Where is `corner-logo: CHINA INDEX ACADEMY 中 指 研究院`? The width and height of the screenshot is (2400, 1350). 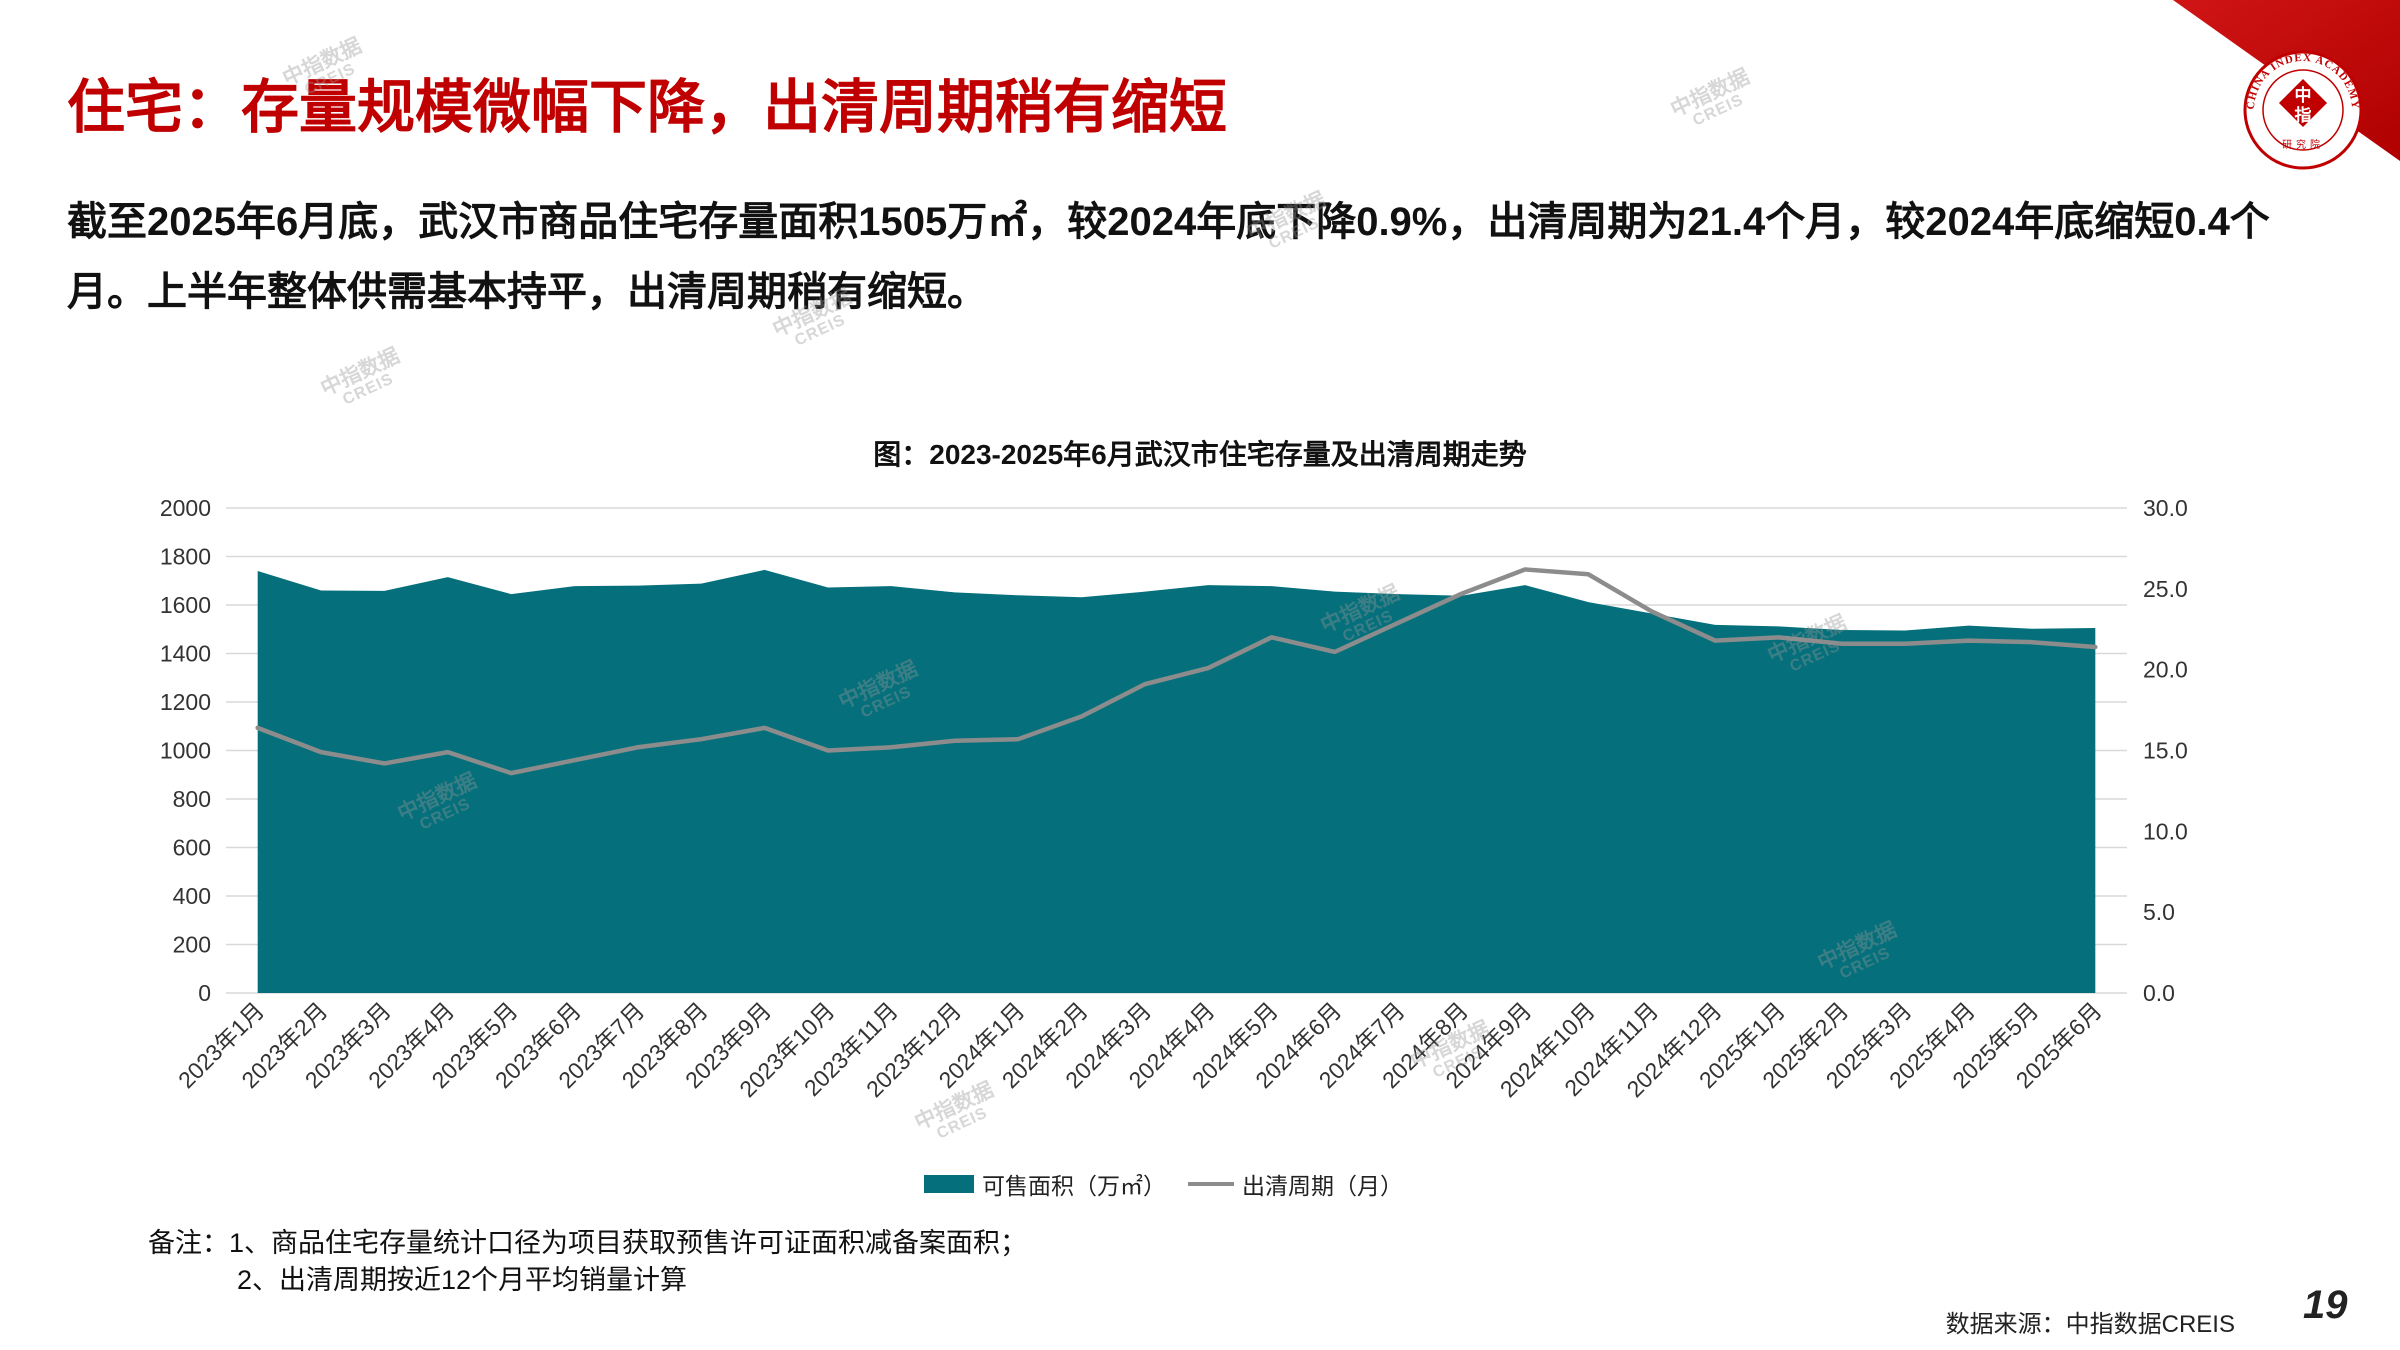 corner-logo: CHINA INDEX ACADEMY 中 指 研究院 is located at coordinates (2286, 85).